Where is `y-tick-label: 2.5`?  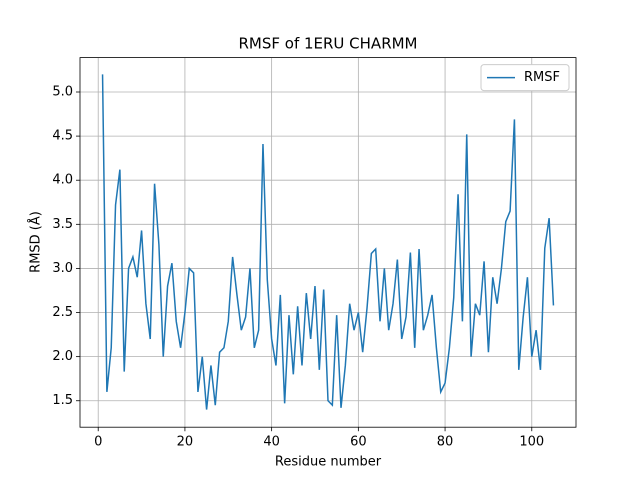
y-tick-label: 2.5 is located at coordinates (62, 312).